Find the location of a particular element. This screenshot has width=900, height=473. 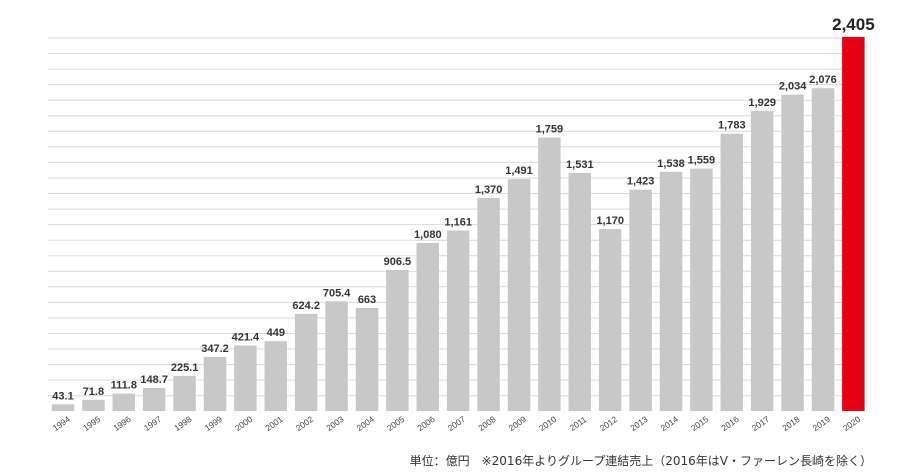

tick-label-2019: 2019 is located at coordinates (821, 423).